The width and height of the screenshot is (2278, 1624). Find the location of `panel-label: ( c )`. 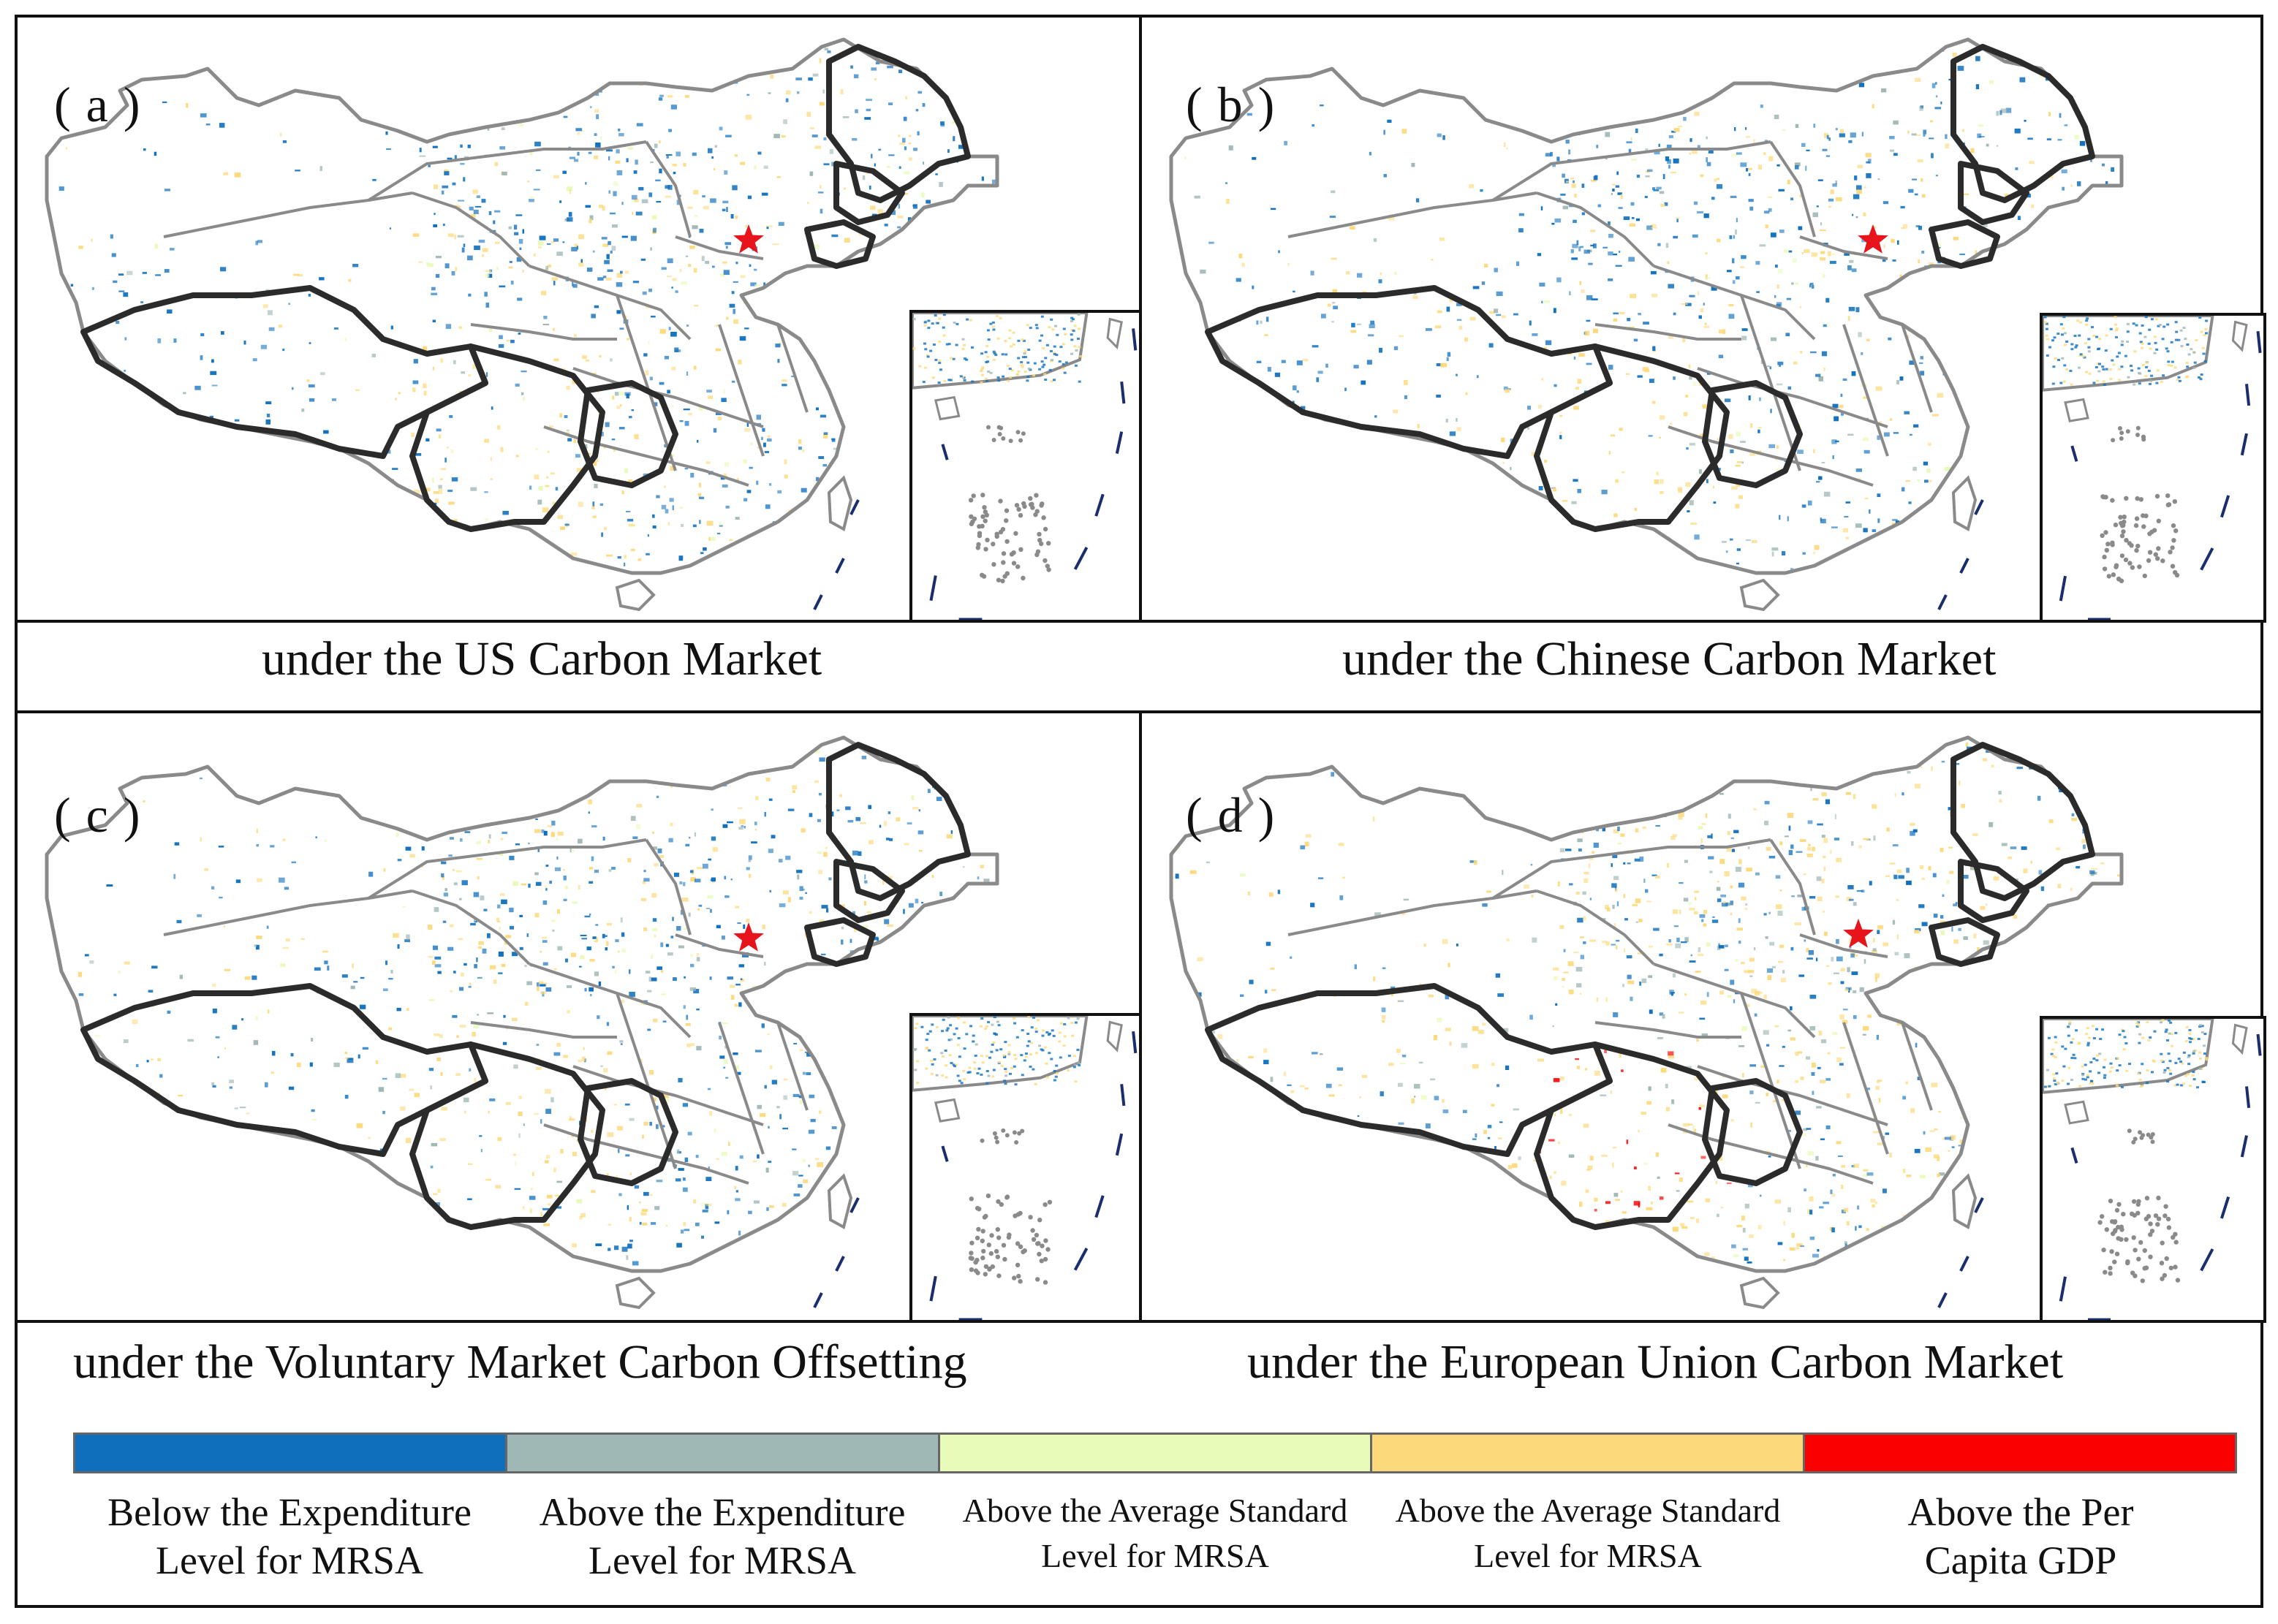

panel-label: ( c ) is located at coordinates (98, 815).